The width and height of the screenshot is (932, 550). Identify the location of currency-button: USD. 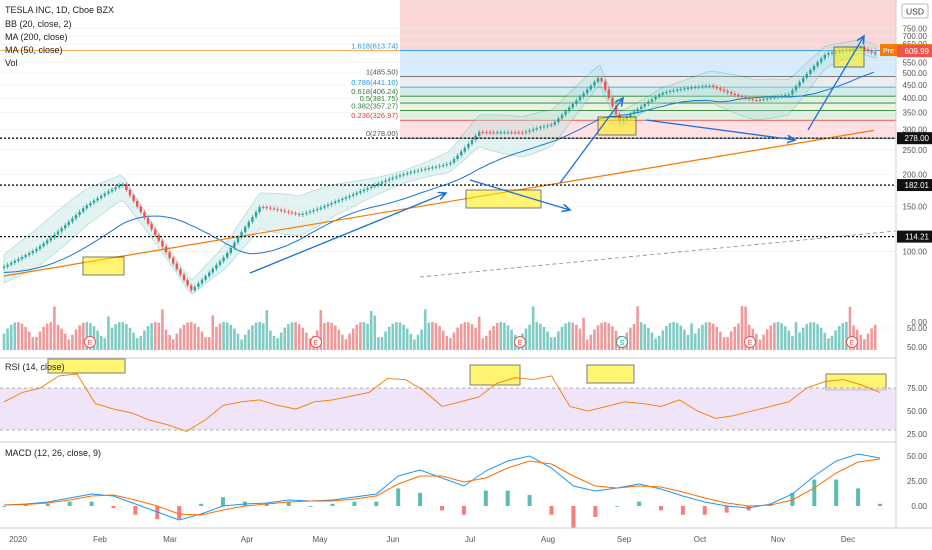
(915, 11).